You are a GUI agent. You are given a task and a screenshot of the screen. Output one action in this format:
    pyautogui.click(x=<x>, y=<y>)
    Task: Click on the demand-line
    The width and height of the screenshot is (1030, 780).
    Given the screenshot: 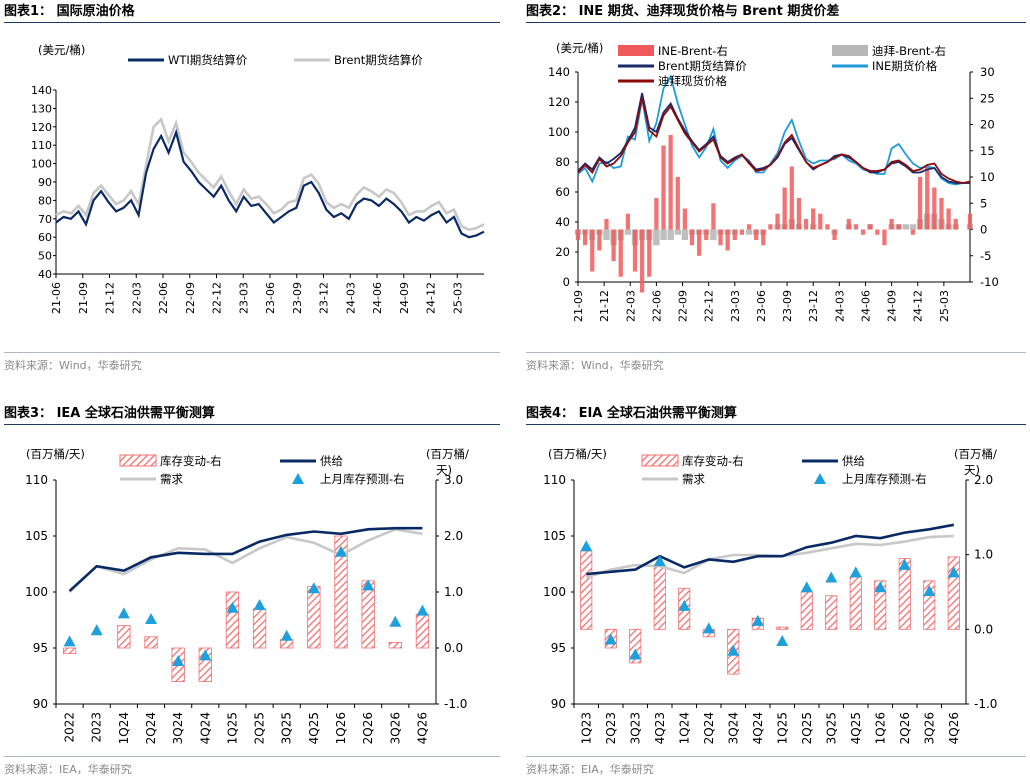 What is the action you would take?
    pyautogui.click(x=245, y=560)
    